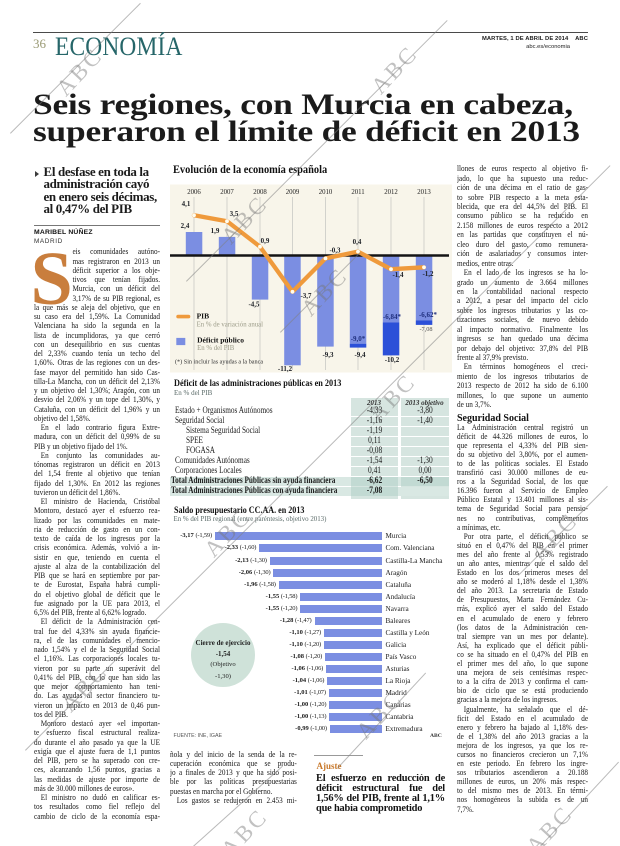 The width and height of the screenshot is (620, 846). What do you see at coordinates (335, 251) in the screenshot?
I see `svg-text: -0,3` at bounding box center [335, 251].